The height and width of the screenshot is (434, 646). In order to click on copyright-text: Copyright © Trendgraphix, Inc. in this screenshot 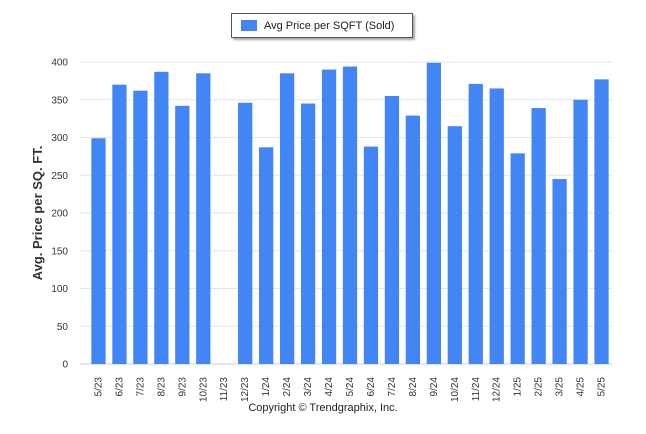, I will do `click(323, 408)`.